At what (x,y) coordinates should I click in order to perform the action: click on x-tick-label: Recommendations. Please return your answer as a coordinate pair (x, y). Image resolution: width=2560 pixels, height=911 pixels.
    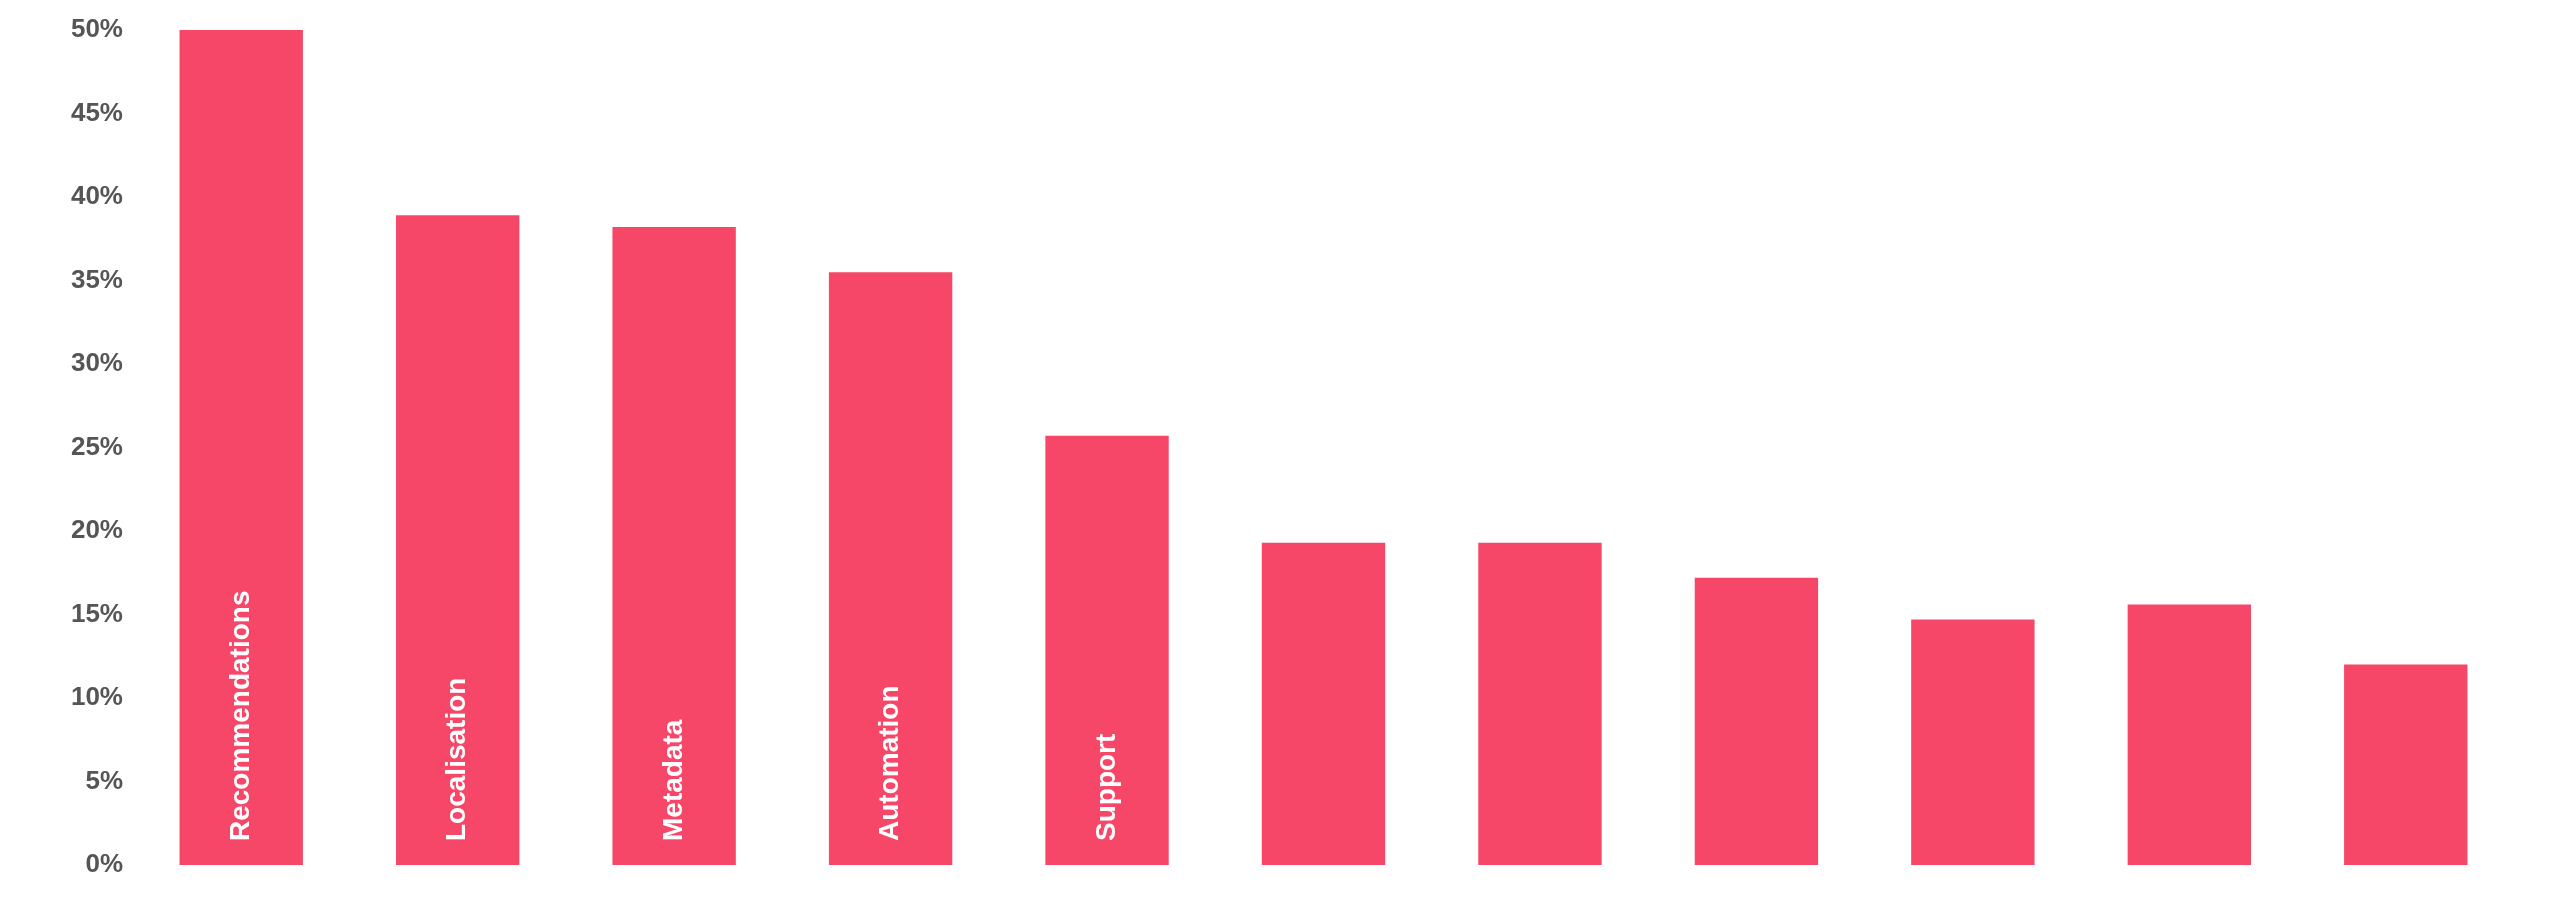
    Looking at the image, I should click on (239, 715).